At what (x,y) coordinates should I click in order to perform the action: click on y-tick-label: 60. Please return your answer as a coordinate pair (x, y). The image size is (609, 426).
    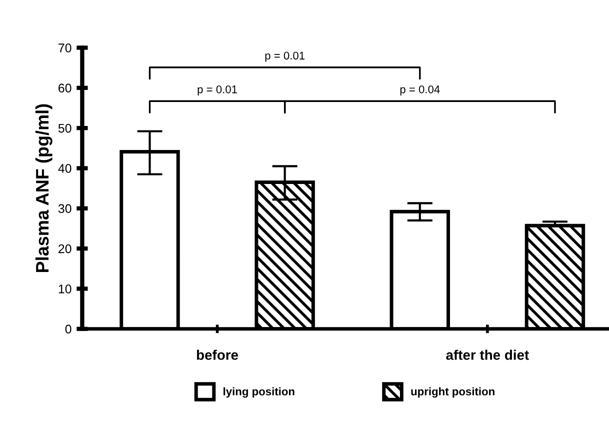
    Looking at the image, I should click on (65, 88).